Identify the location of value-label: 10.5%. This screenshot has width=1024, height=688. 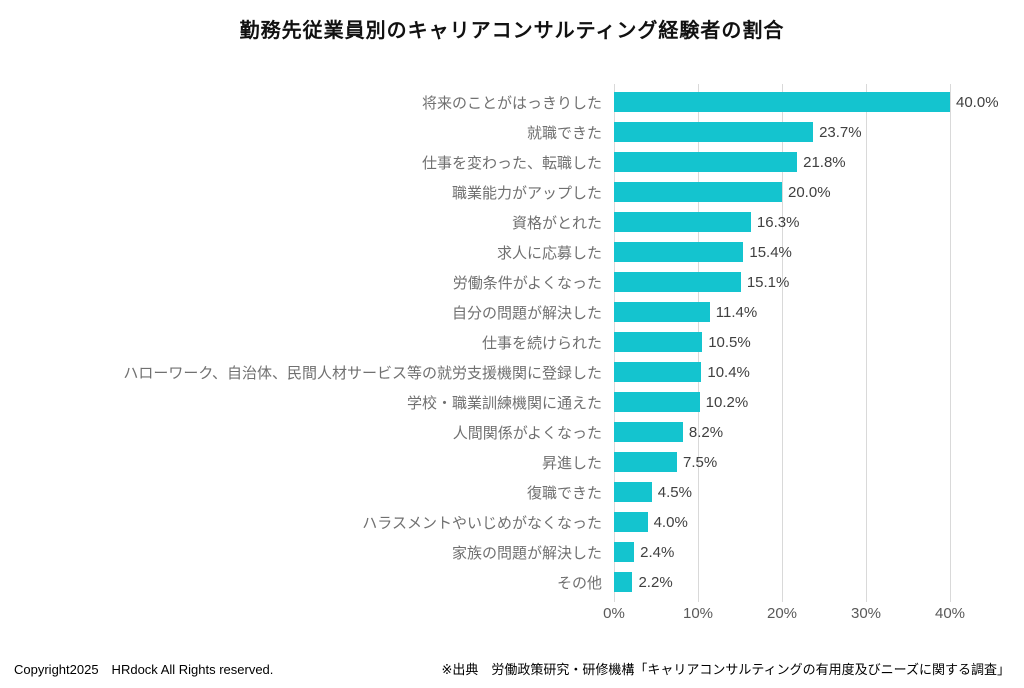
(729, 342).